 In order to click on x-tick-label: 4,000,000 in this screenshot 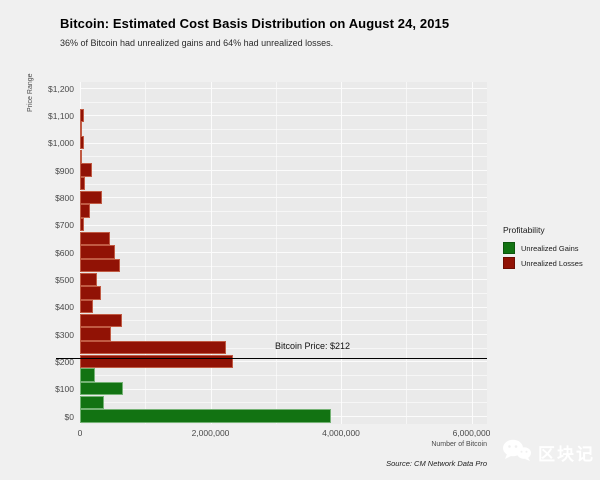, I will do `click(341, 433)`.